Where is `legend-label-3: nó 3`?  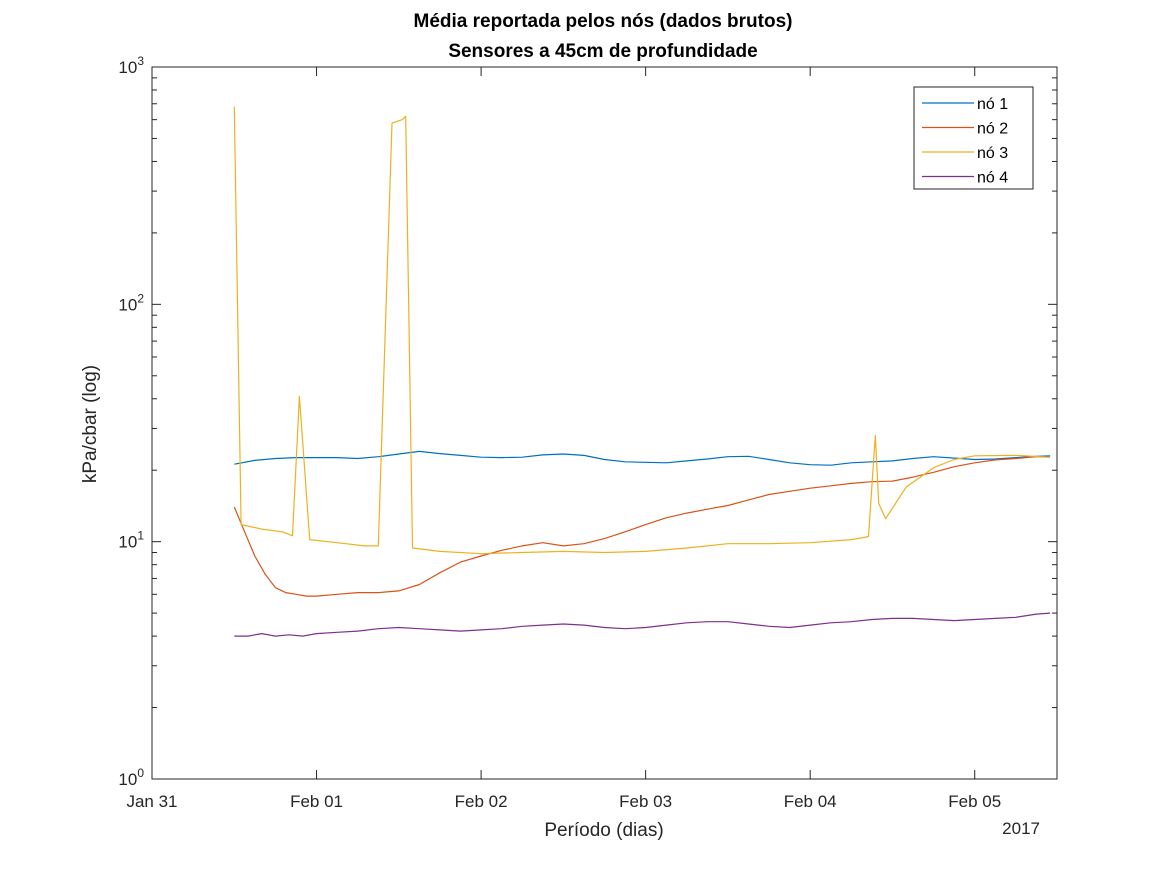 legend-label-3: nó 3 is located at coordinates (992, 153).